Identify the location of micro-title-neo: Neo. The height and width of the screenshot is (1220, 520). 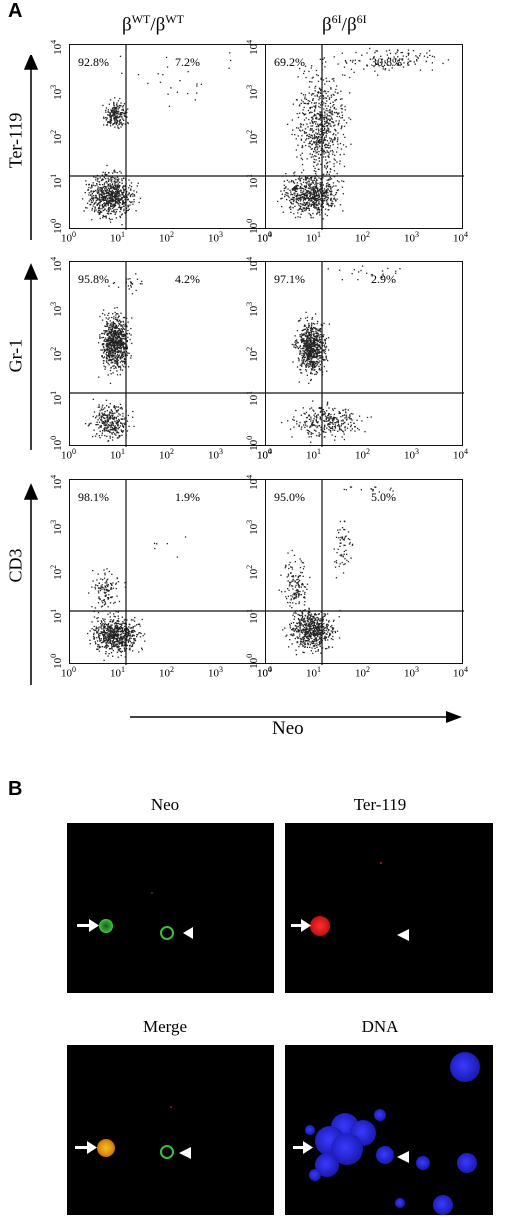
(165, 805).